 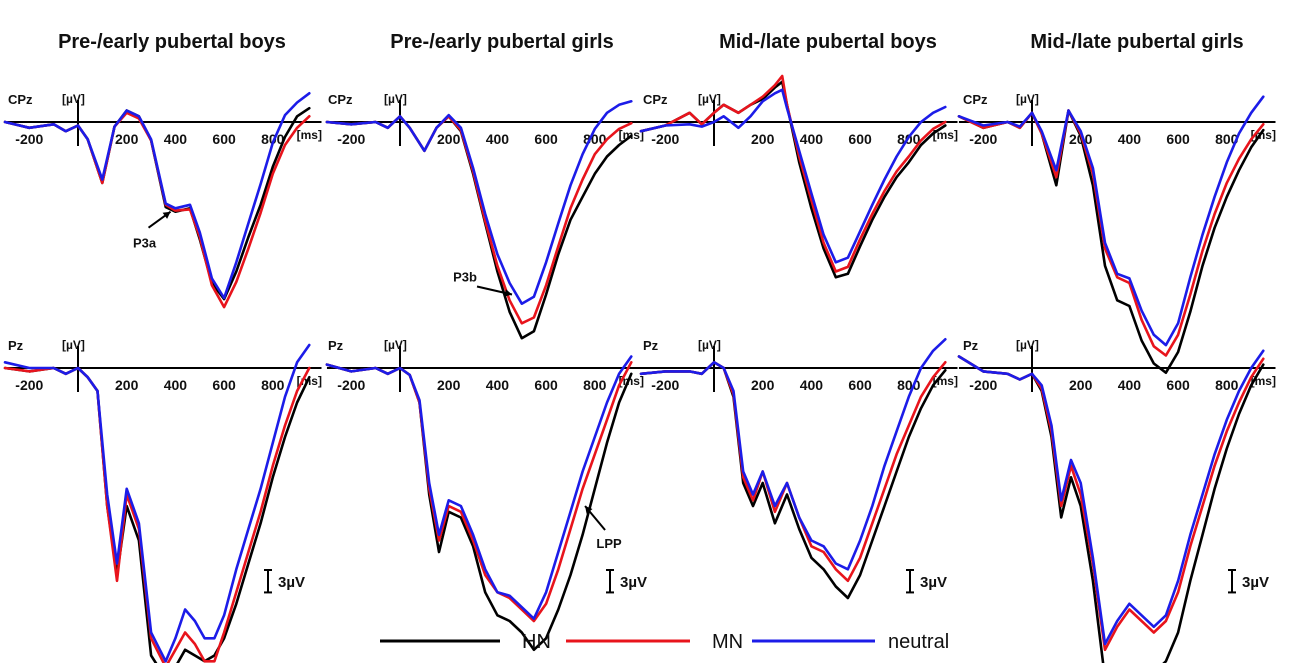 What do you see at coordinates (1136, 42) in the screenshot?
I see `column-title: Mid-/late pubertal girls` at bounding box center [1136, 42].